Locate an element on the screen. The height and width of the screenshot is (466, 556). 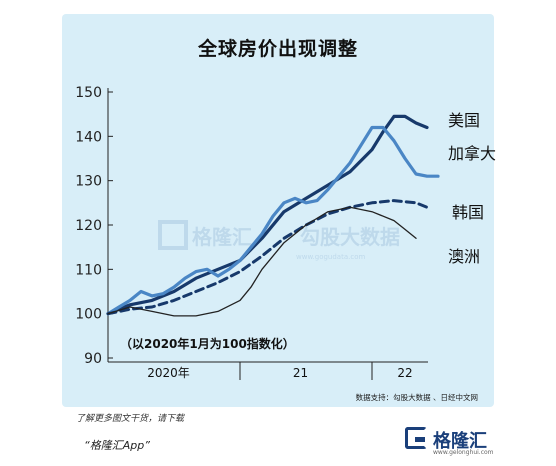
y-tick-label: 120 is located at coordinates (88, 226).